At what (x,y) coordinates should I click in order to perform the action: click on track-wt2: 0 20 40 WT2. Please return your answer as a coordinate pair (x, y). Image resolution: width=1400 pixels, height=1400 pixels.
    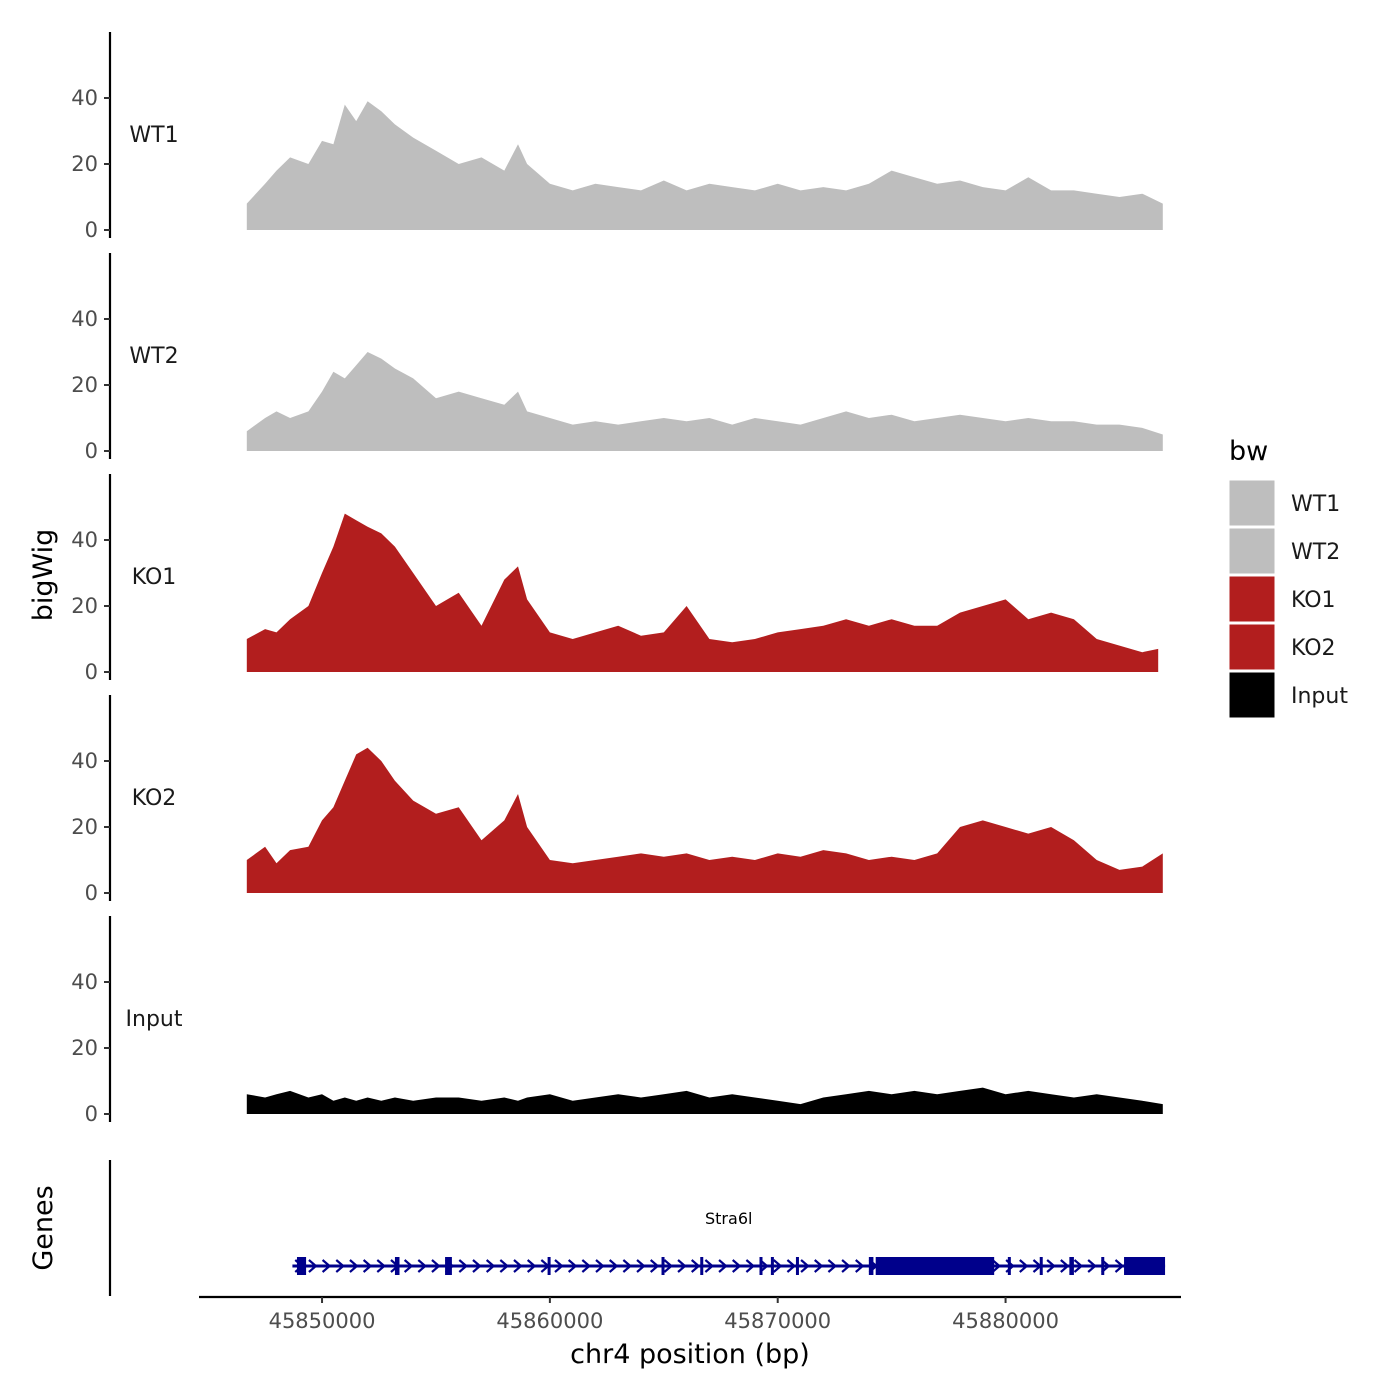
    Looking at the image, I should click on (617, 358).